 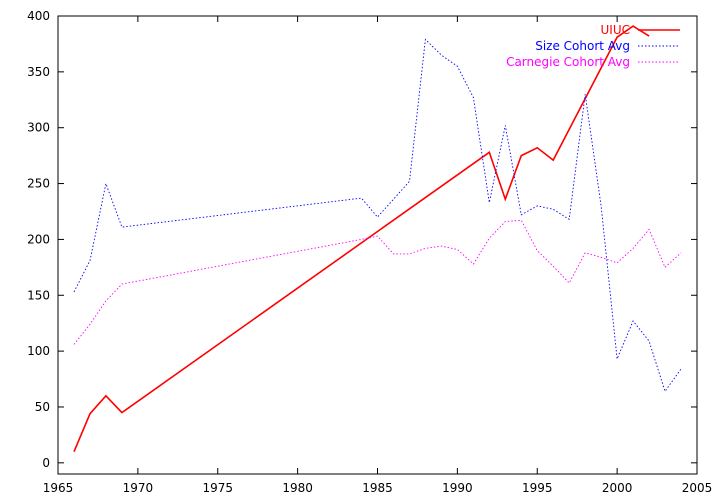 What do you see at coordinates (217, 488) in the screenshot?
I see `x-tick-label: 1975` at bounding box center [217, 488].